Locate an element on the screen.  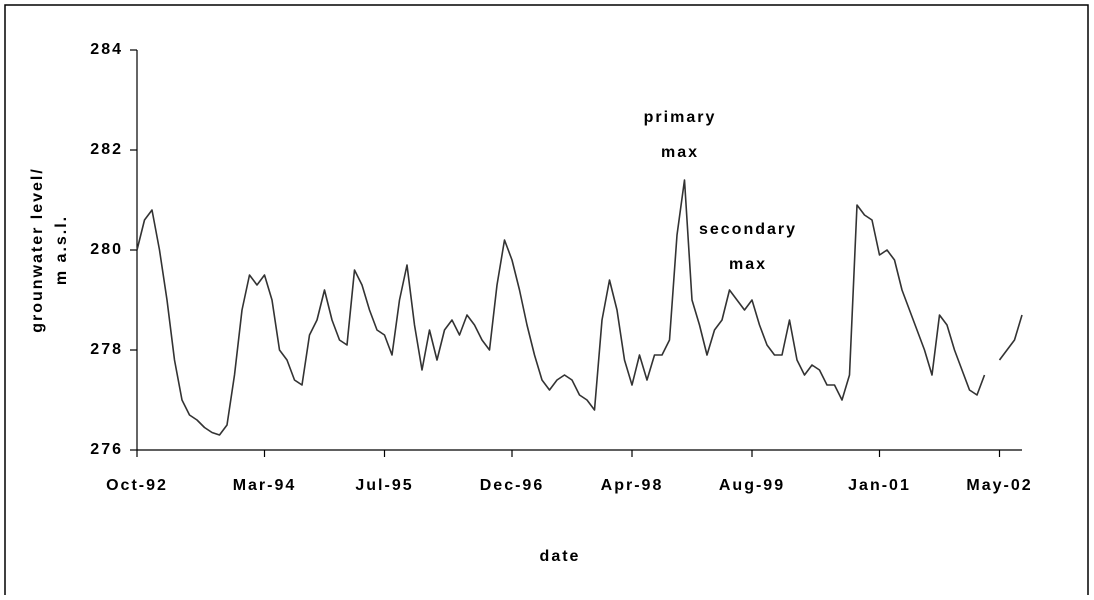
x-tick-label: Jan-01 is located at coordinates (879, 485).